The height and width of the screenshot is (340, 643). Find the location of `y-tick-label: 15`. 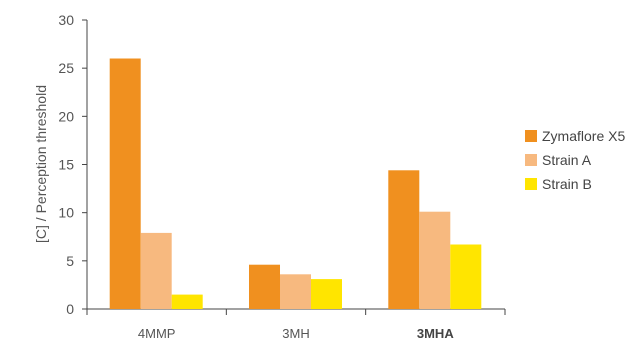

y-tick-label: 15 is located at coordinates (66, 165).